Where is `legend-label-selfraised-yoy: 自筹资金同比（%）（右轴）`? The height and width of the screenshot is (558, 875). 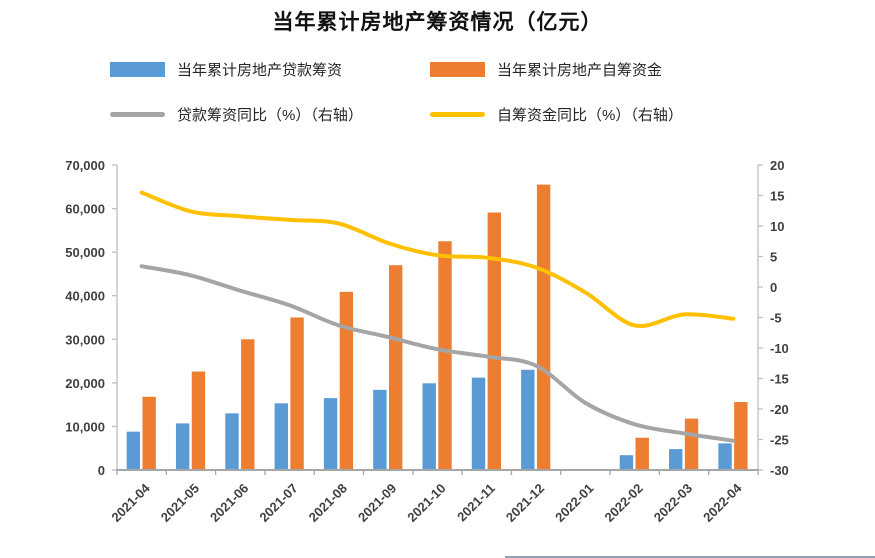
legend-label-selfraised-yoy: 自筹资金同比（%）（右轴） is located at coordinates (590, 115).